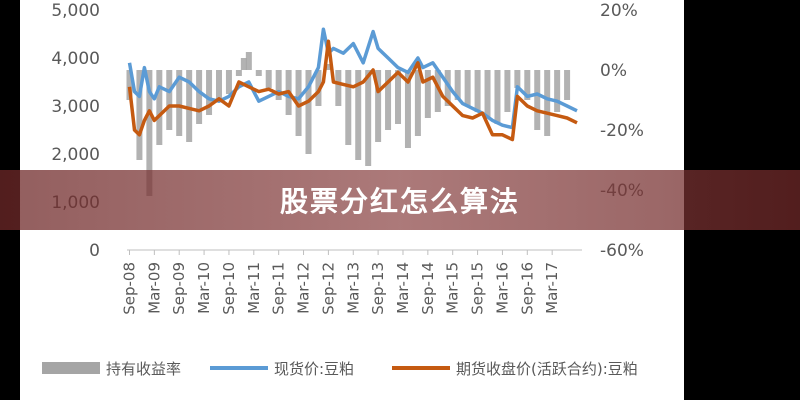  Describe the element at coordinates (478, 288) in the screenshot. I see `x-tick-label: Sep-15` at that location.